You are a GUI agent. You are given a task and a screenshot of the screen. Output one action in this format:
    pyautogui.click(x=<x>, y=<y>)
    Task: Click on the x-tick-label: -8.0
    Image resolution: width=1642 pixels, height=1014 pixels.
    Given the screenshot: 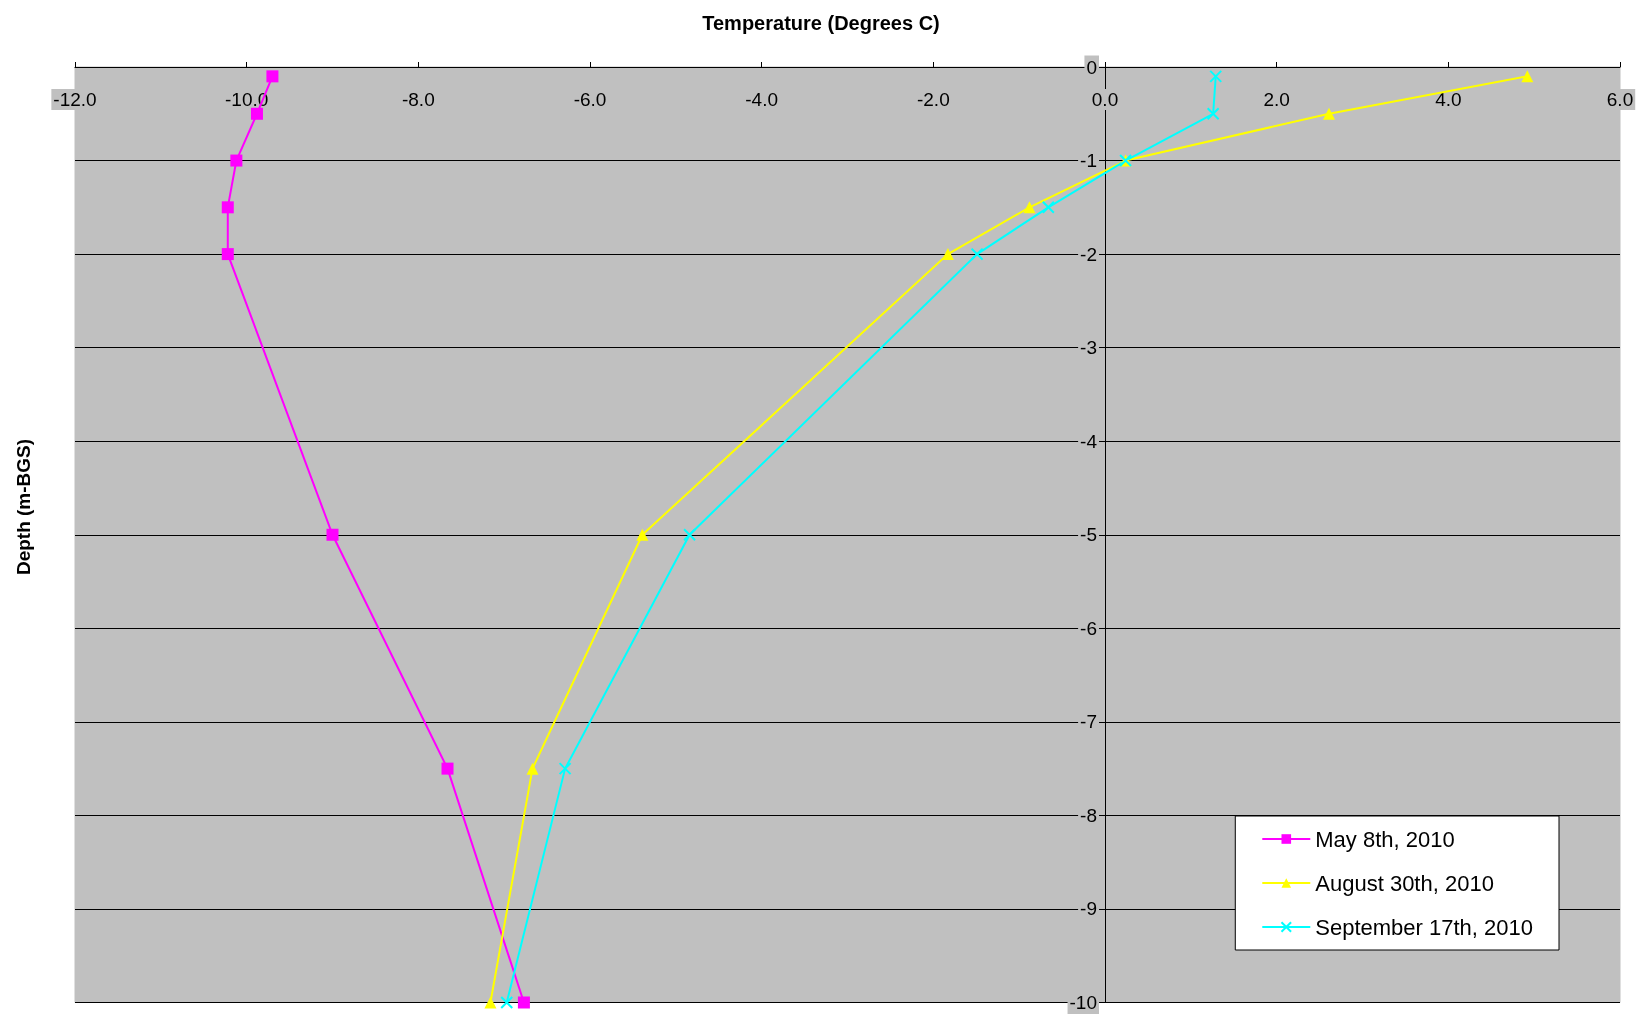 What is the action you would take?
    pyautogui.click(x=418, y=99)
    